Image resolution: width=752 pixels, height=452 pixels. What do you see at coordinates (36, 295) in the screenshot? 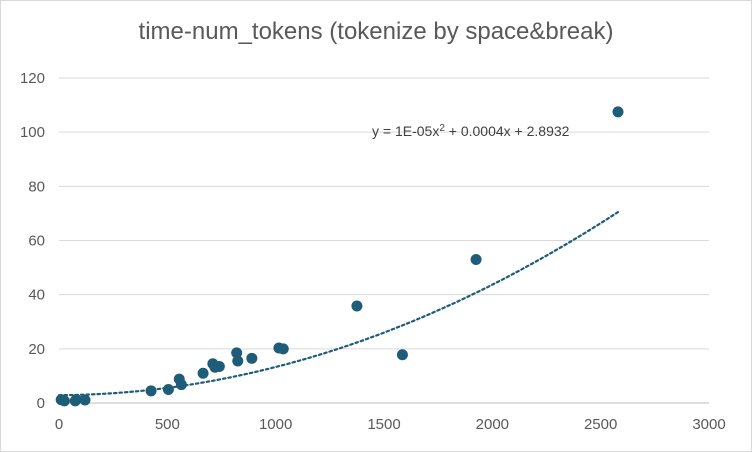
I see `y-tick-label: 40` at bounding box center [36, 295].